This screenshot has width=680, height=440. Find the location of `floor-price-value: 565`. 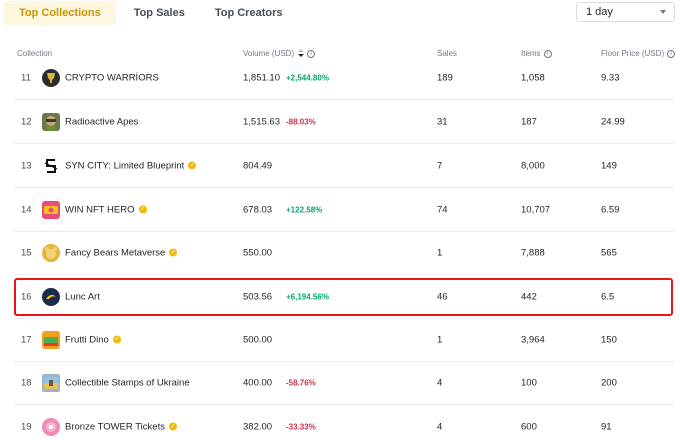

floor-price-value: 565 is located at coordinates (609, 252).